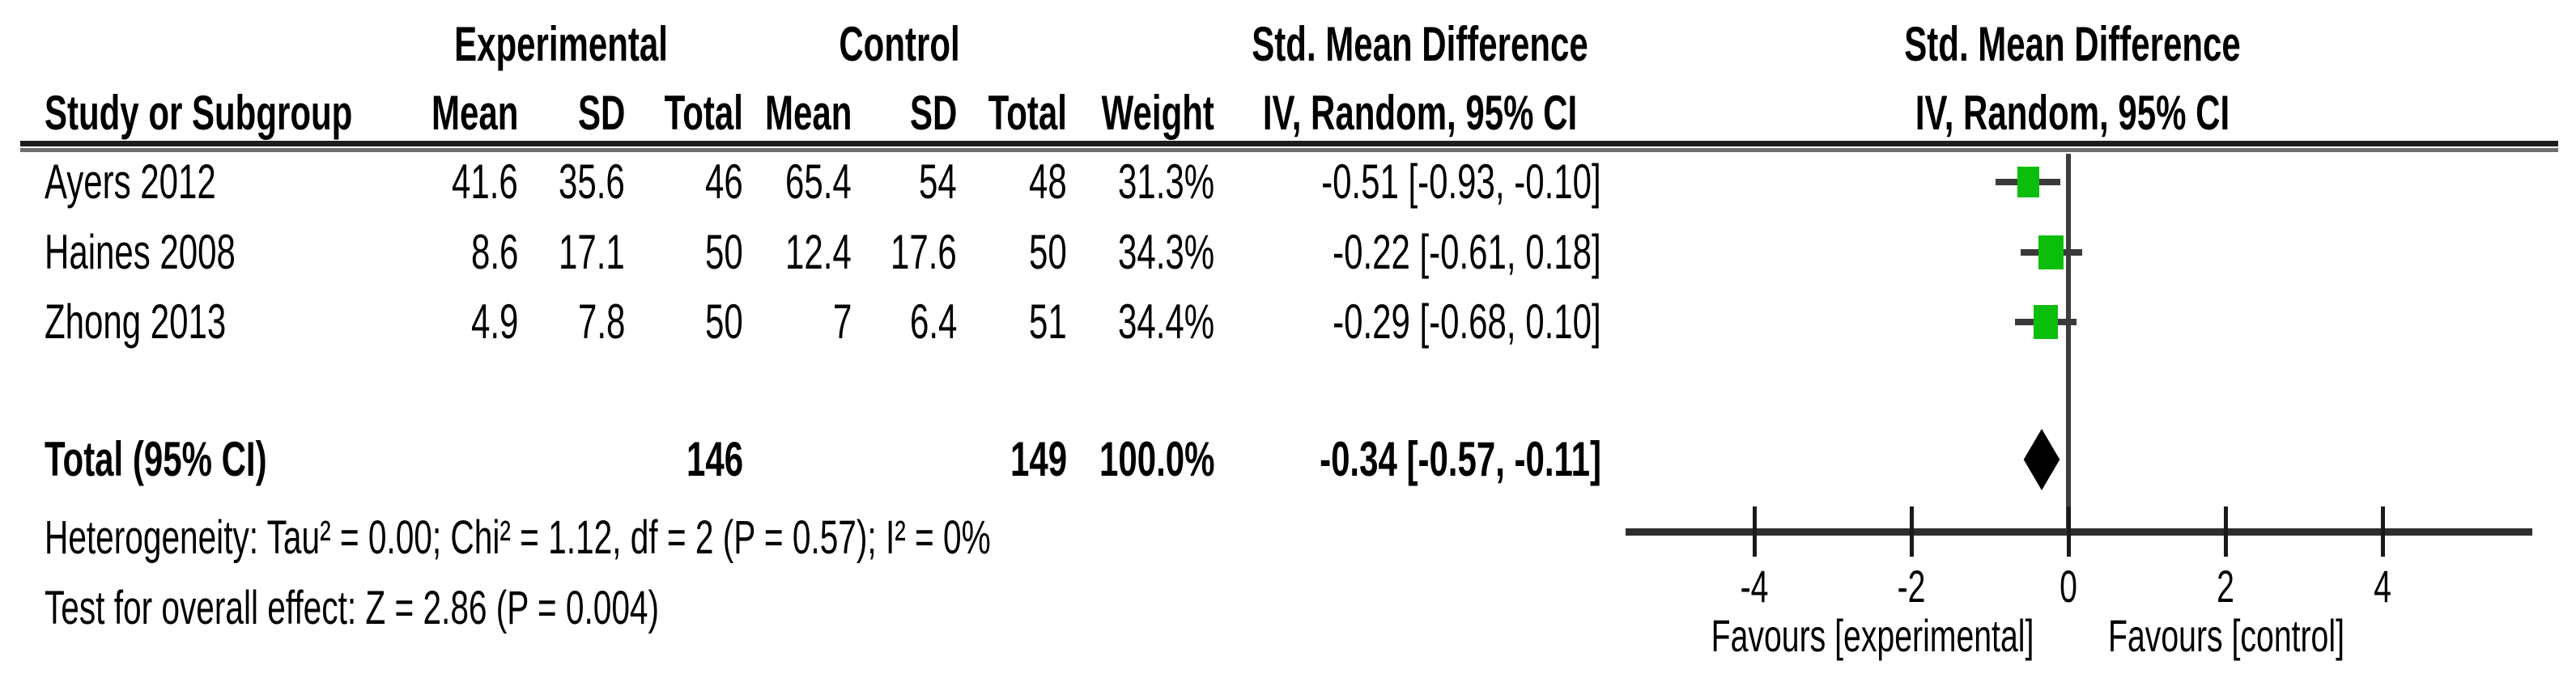 Image resolution: width=2576 pixels, height=695 pixels. Describe the element at coordinates (1754, 586) in the screenshot. I see `axis-tick-label: -4` at that location.